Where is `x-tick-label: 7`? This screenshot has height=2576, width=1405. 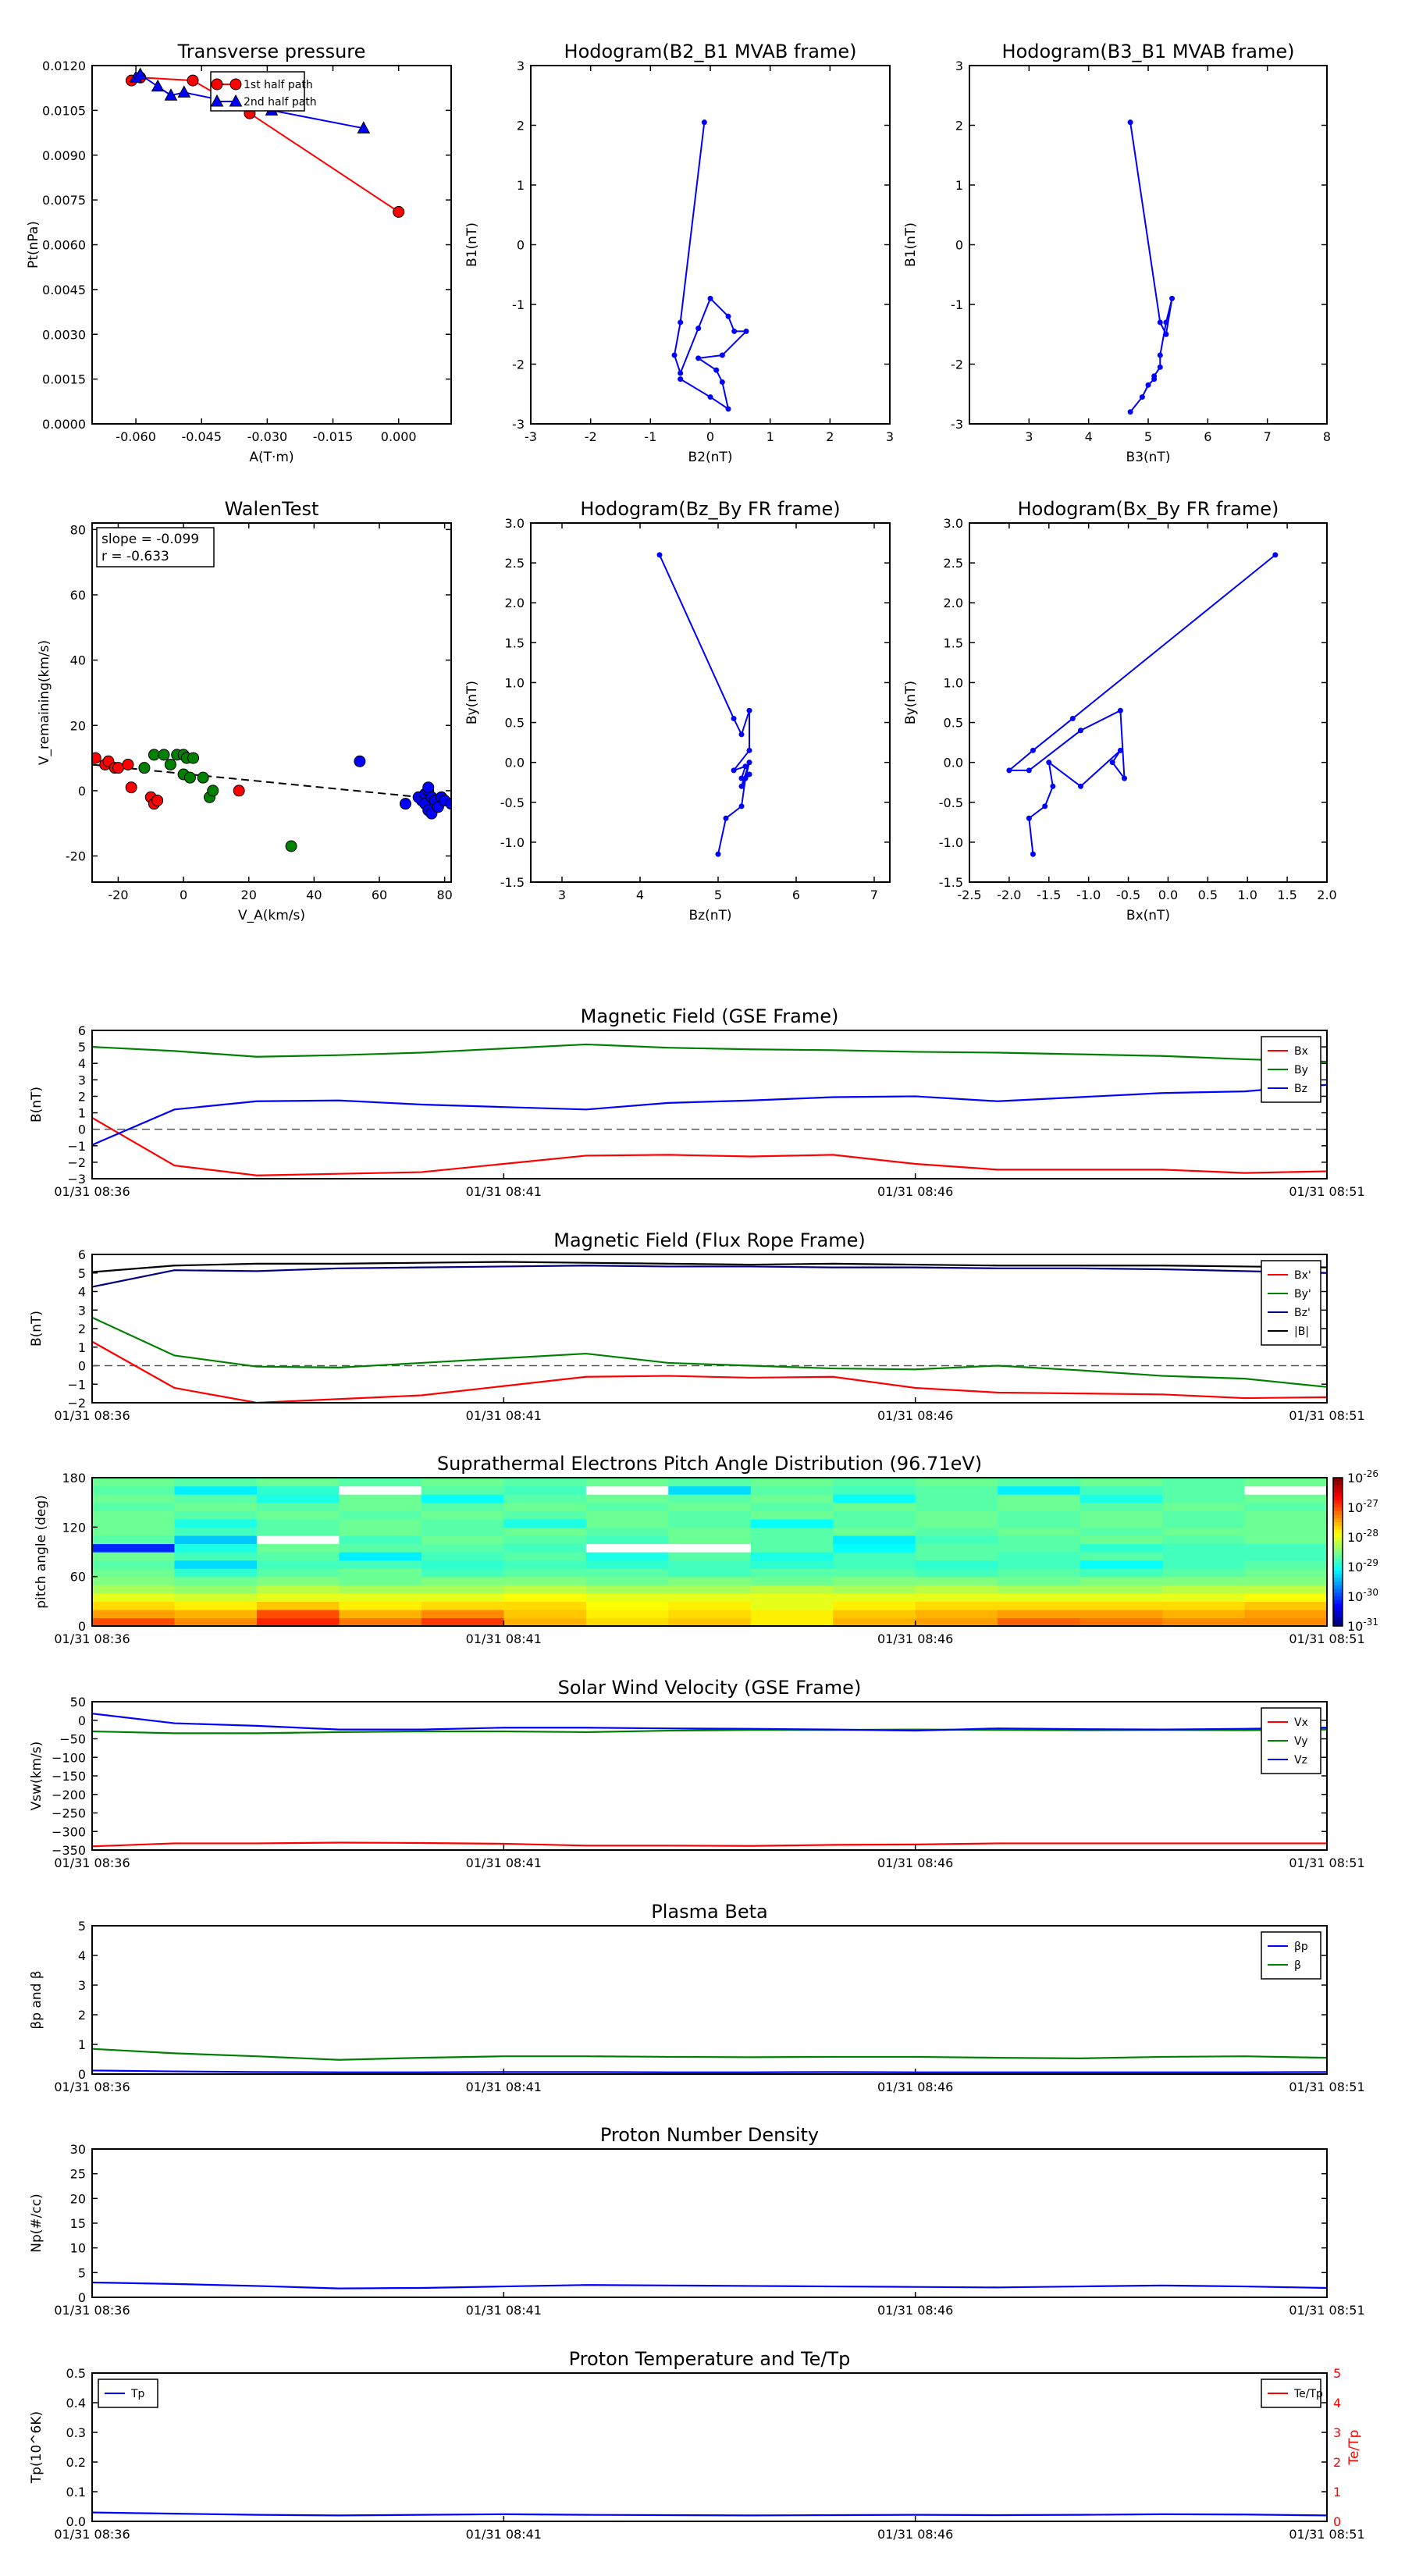 x-tick-label: 7 is located at coordinates (874, 895).